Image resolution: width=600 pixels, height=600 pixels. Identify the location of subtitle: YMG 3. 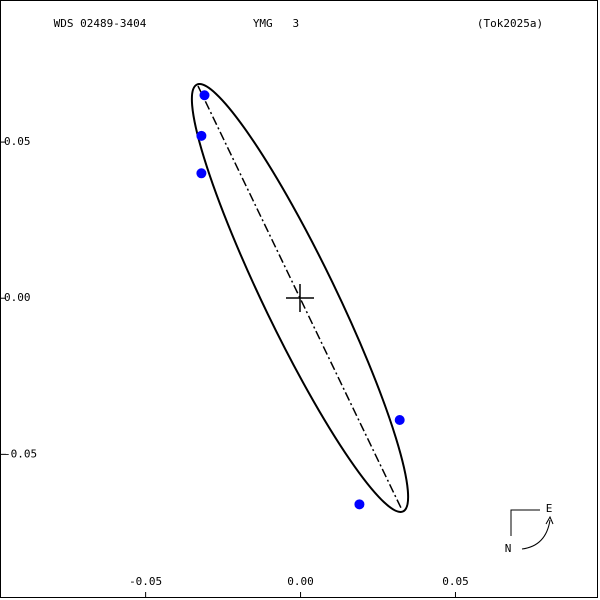
(276, 23).